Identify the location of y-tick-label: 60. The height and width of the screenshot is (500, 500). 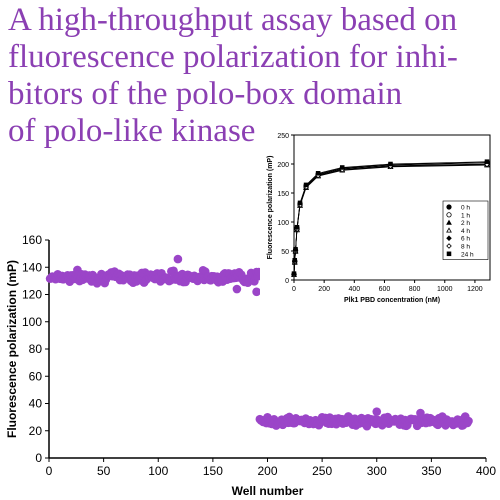
(36, 376).